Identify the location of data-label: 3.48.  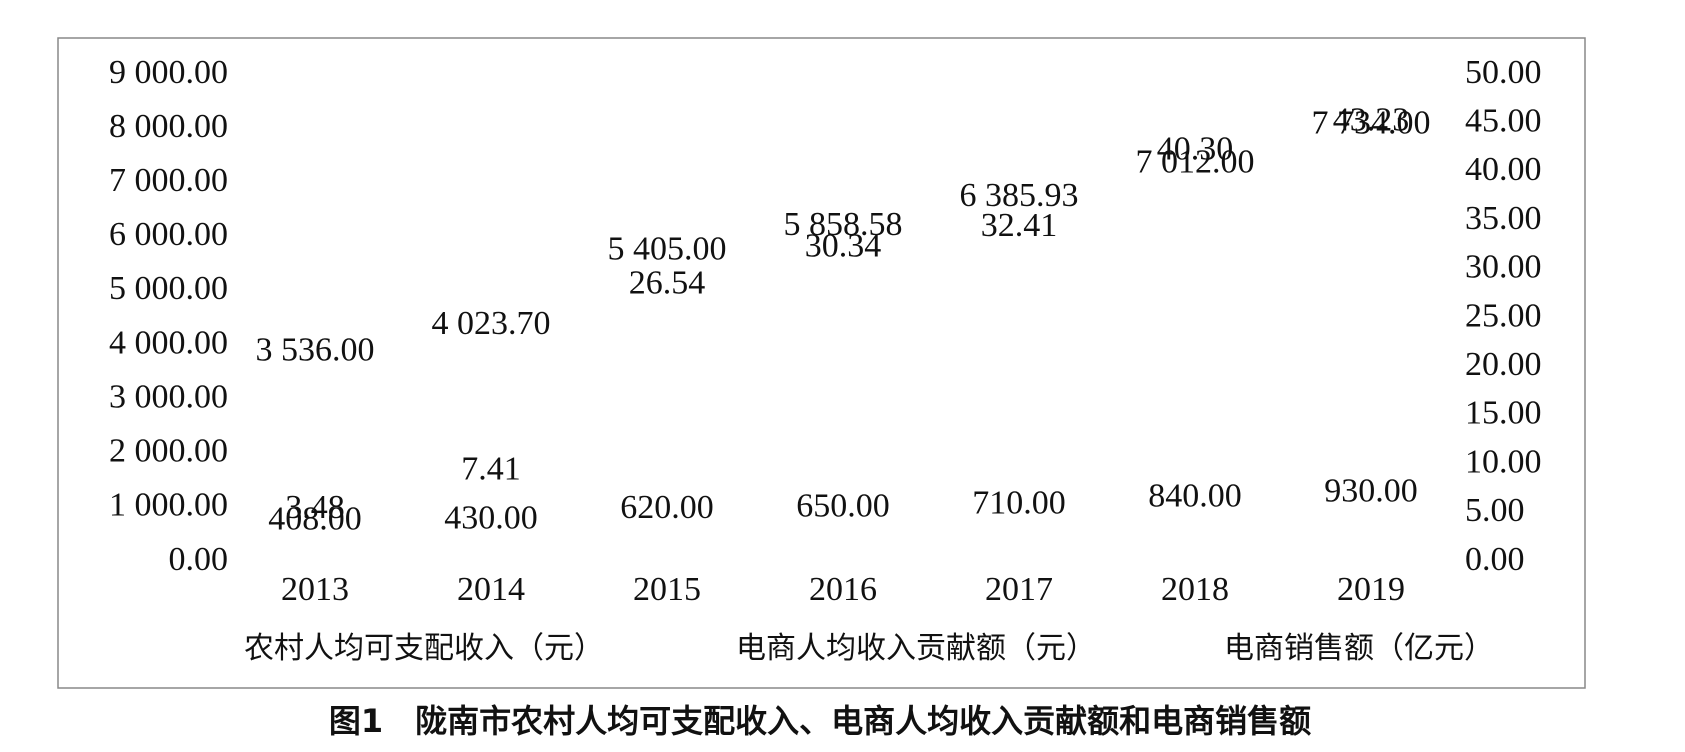
(315, 507).